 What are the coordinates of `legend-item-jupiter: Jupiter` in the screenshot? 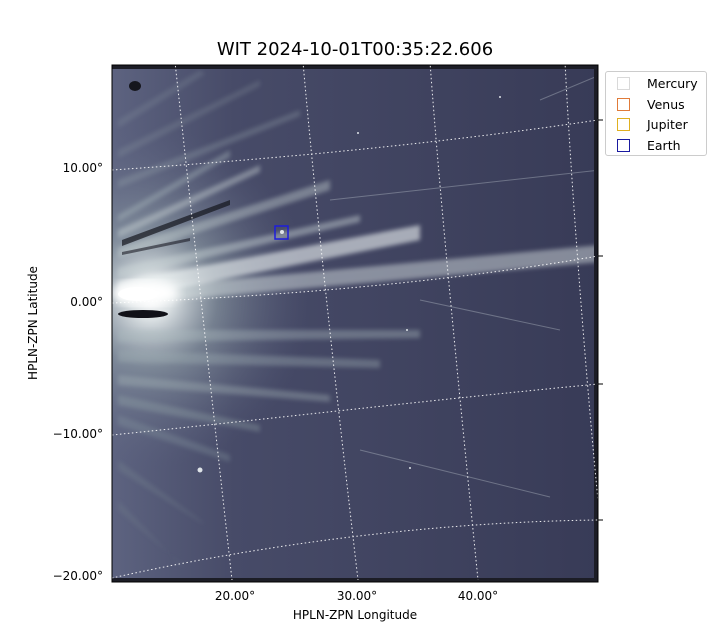 It's located at (647, 124).